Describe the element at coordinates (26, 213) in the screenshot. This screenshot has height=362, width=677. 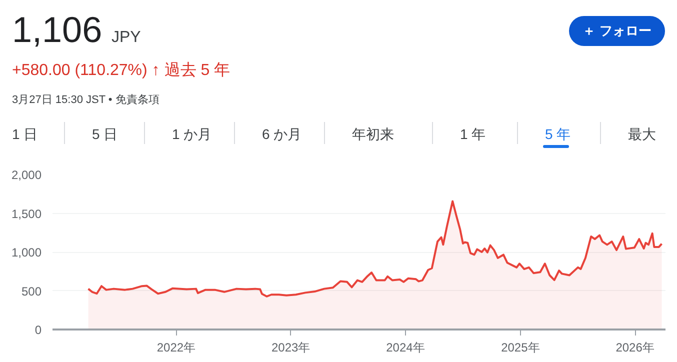
I see `y-tick-label: 1,500` at that location.